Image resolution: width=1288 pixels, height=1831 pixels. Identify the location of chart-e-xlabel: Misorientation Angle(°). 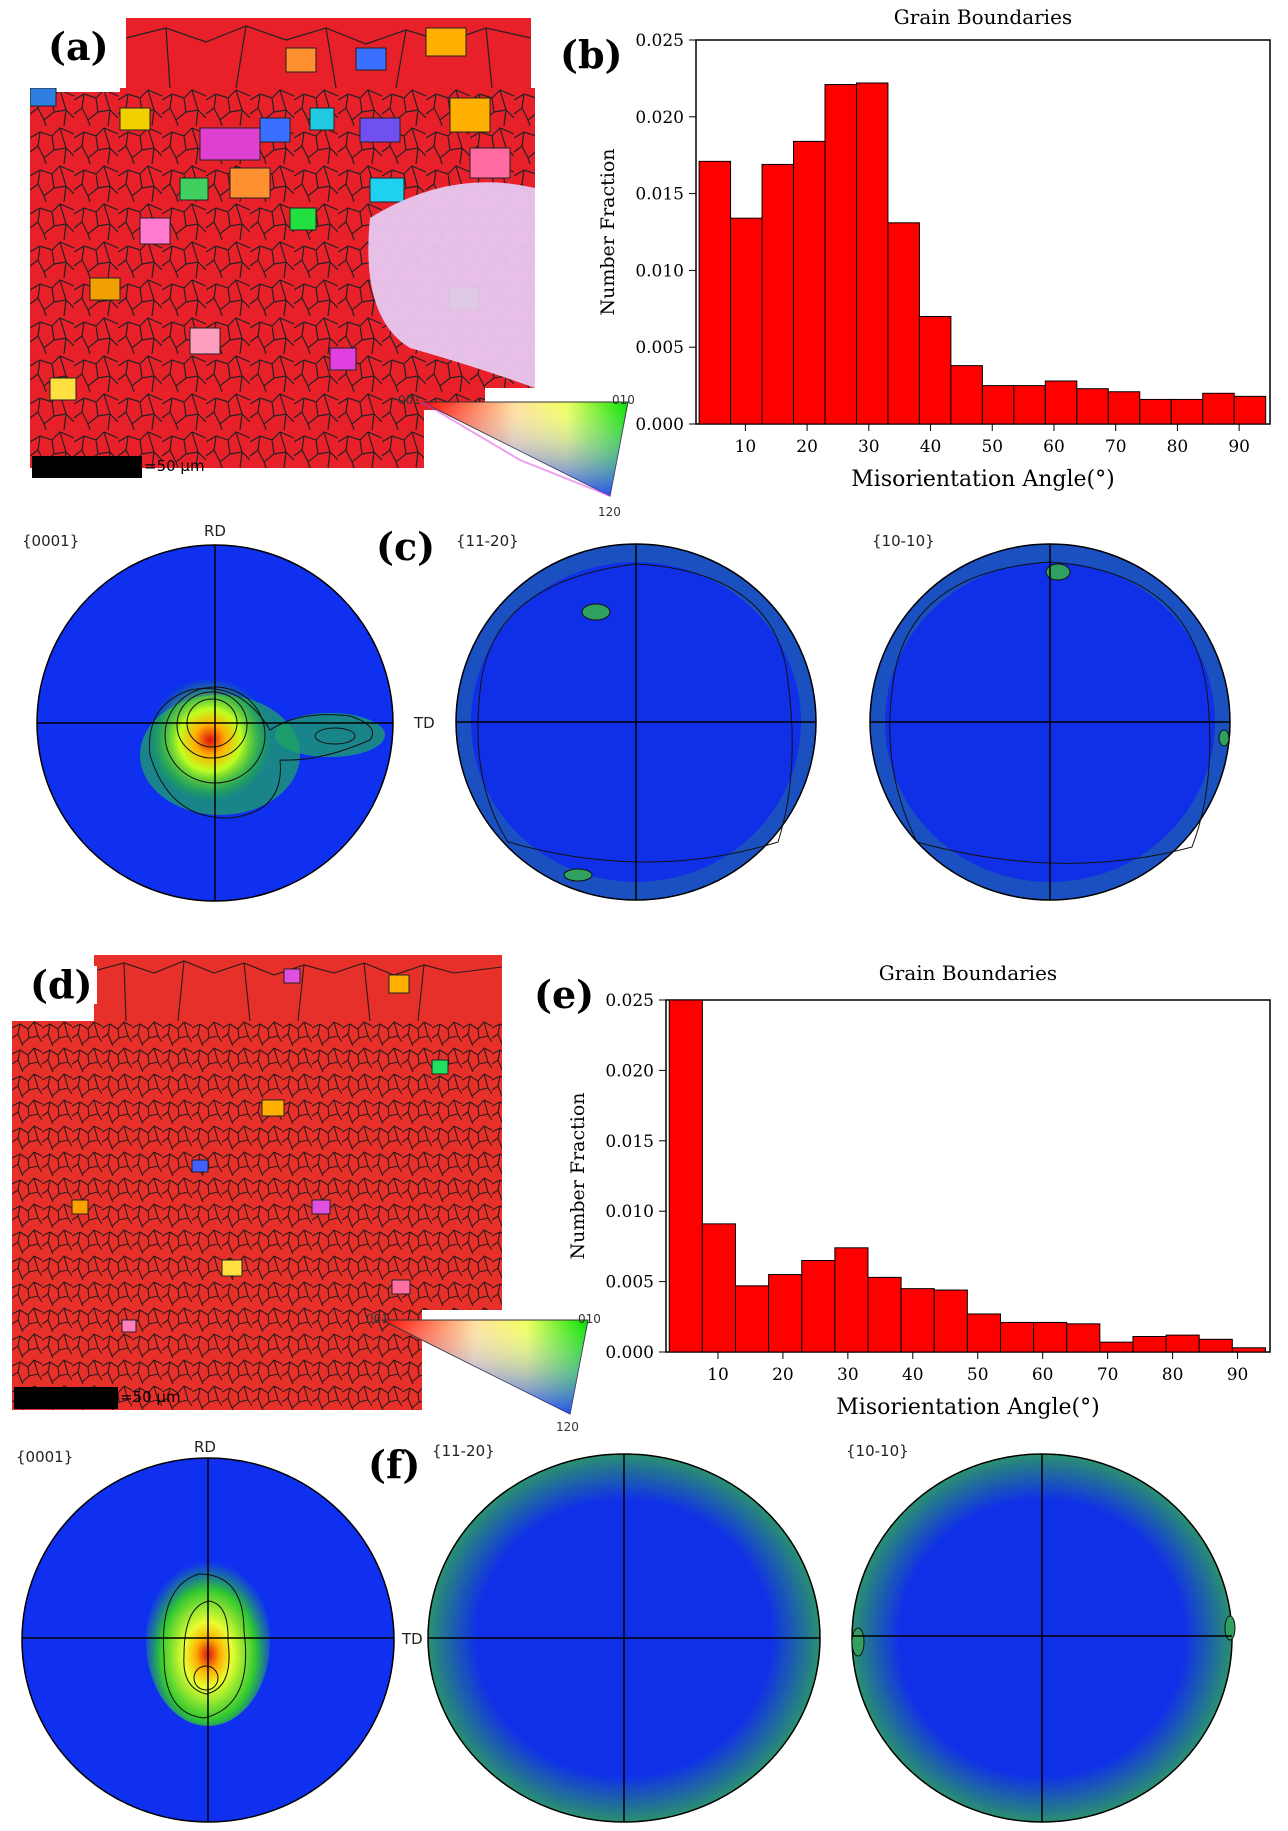
(967, 1407).